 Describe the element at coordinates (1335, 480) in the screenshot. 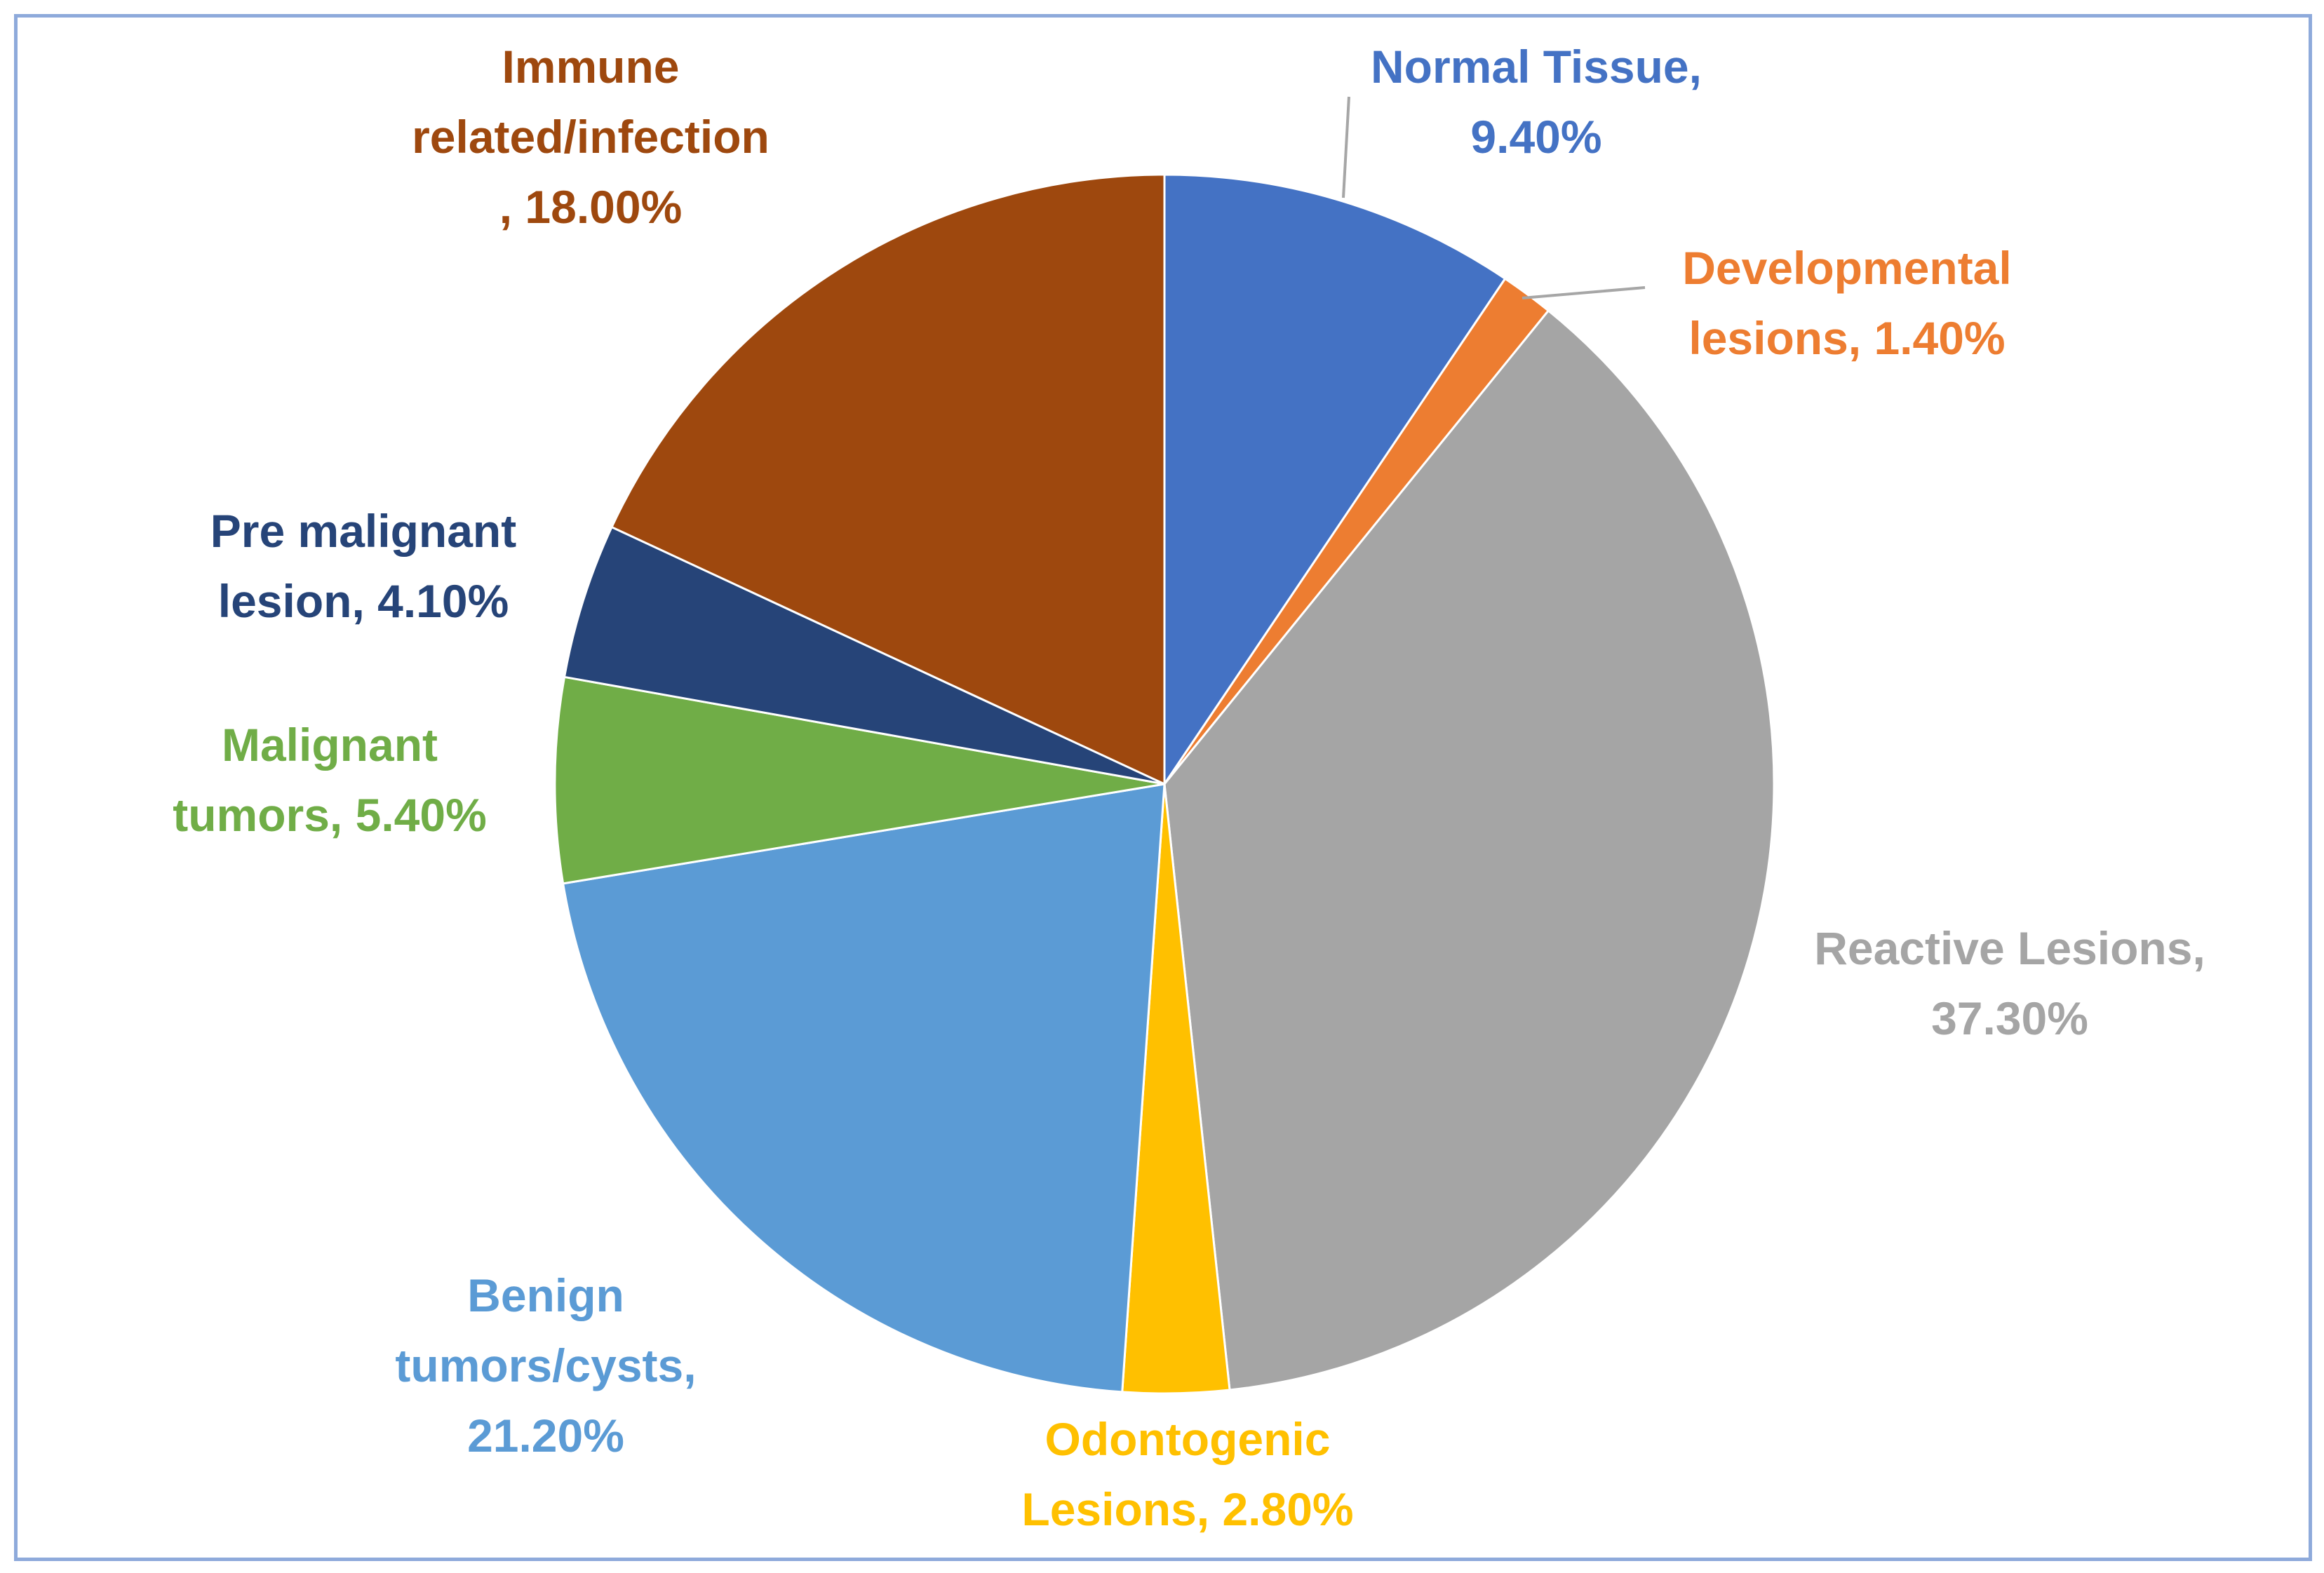

I see `pie-slice-normal-tissue` at that location.